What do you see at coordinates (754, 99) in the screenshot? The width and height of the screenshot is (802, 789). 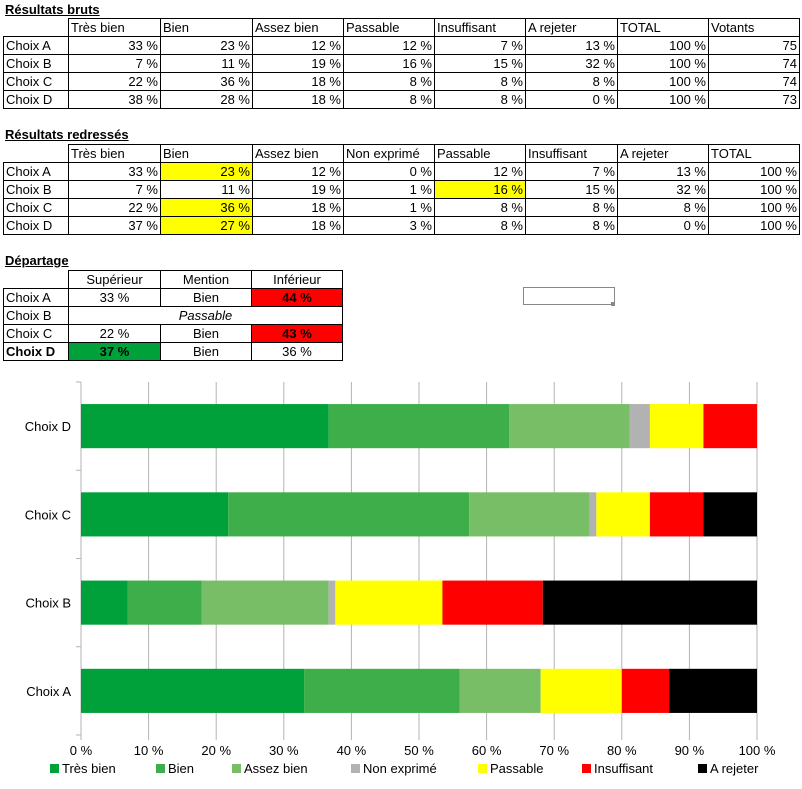 I see `cell: 73` at bounding box center [754, 99].